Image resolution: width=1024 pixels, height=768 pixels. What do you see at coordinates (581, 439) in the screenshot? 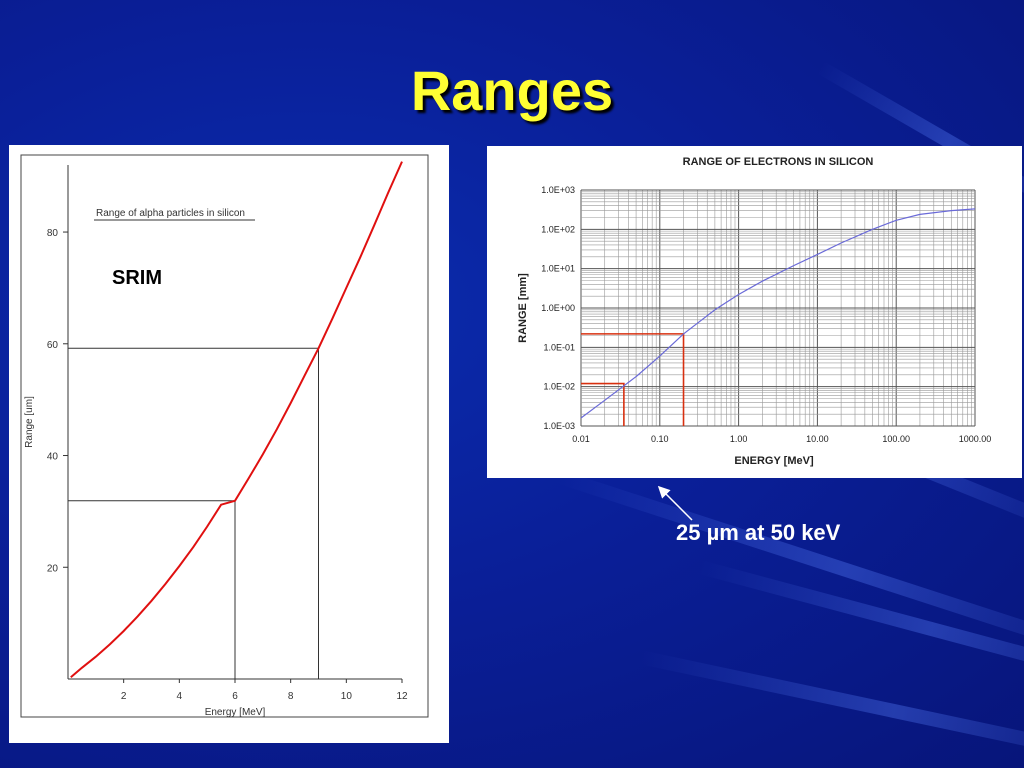
I see `x-tick-label: 0.01` at bounding box center [581, 439].